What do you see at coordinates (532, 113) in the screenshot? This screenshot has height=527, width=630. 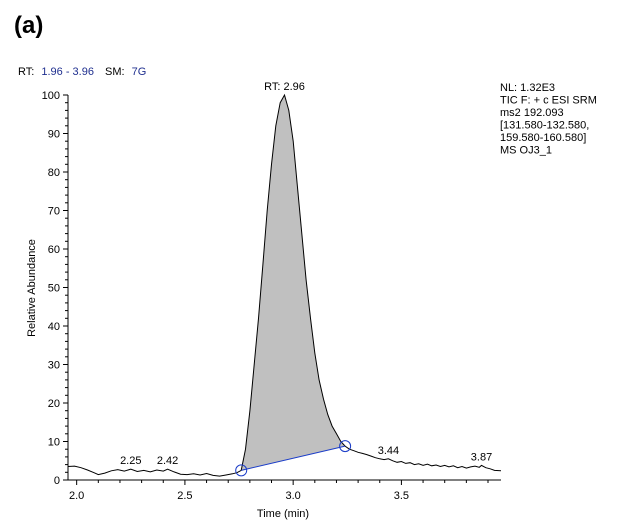 I see `info-line: ms2 192.093` at bounding box center [532, 113].